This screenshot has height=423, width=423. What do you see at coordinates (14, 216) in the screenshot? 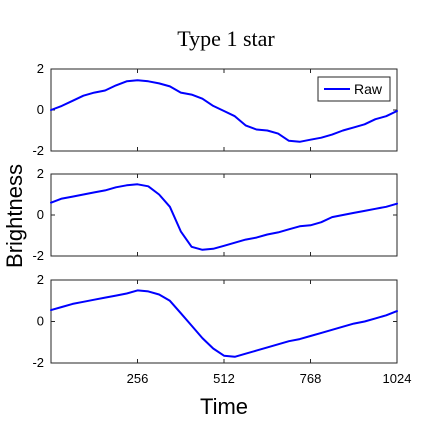
I see `y-axis-label: Brightness` at bounding box center [14, 216].